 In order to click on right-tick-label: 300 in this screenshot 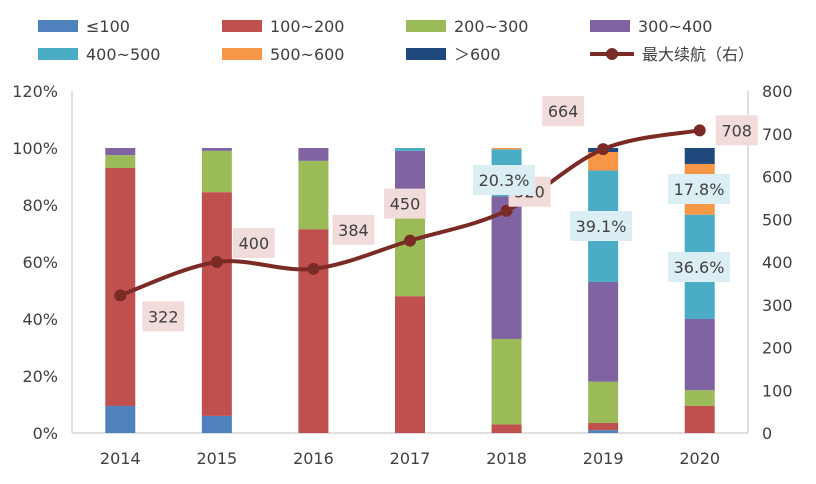, I will do `click(777, 305)`.